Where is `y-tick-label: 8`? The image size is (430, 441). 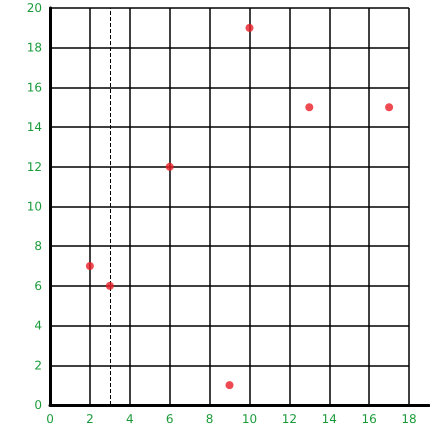
y-tick-label: 8 is located at coordinates (38, 246).